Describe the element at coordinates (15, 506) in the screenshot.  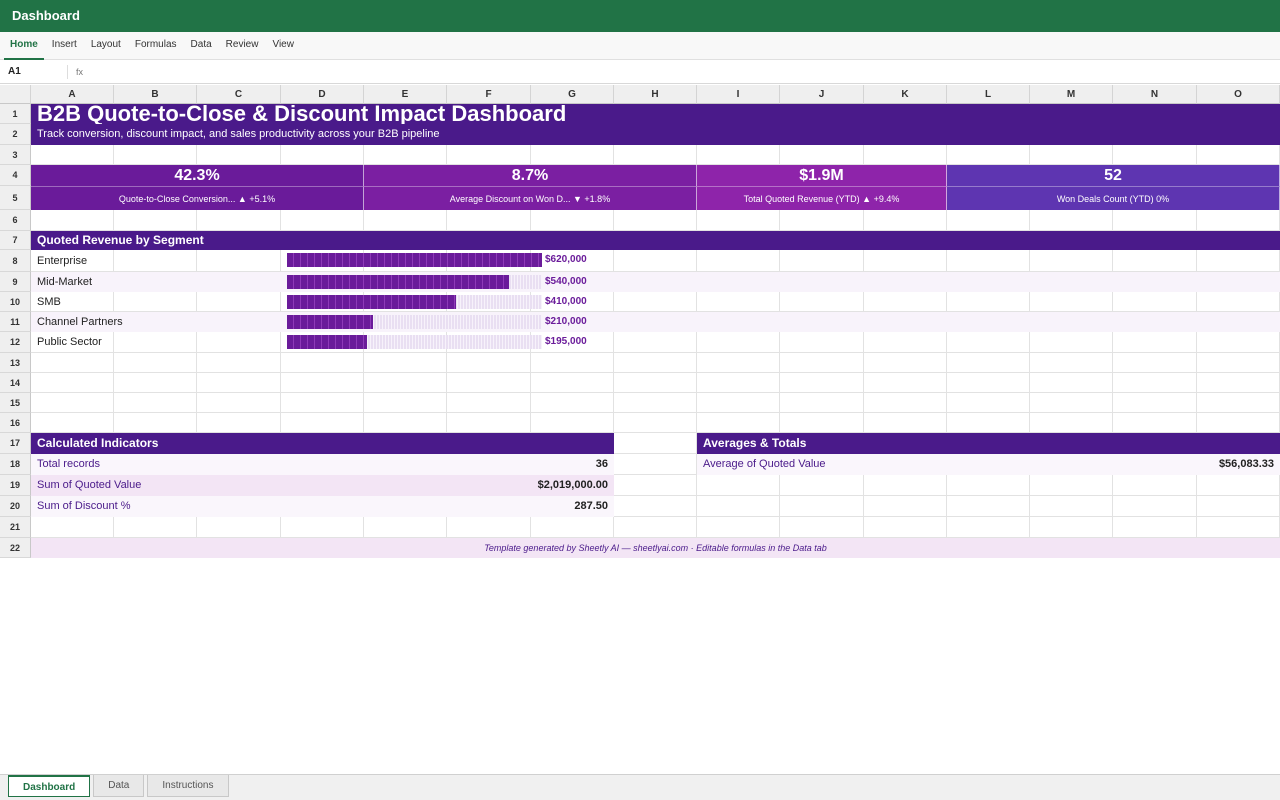
I see `row-header-20: 20` at that location.